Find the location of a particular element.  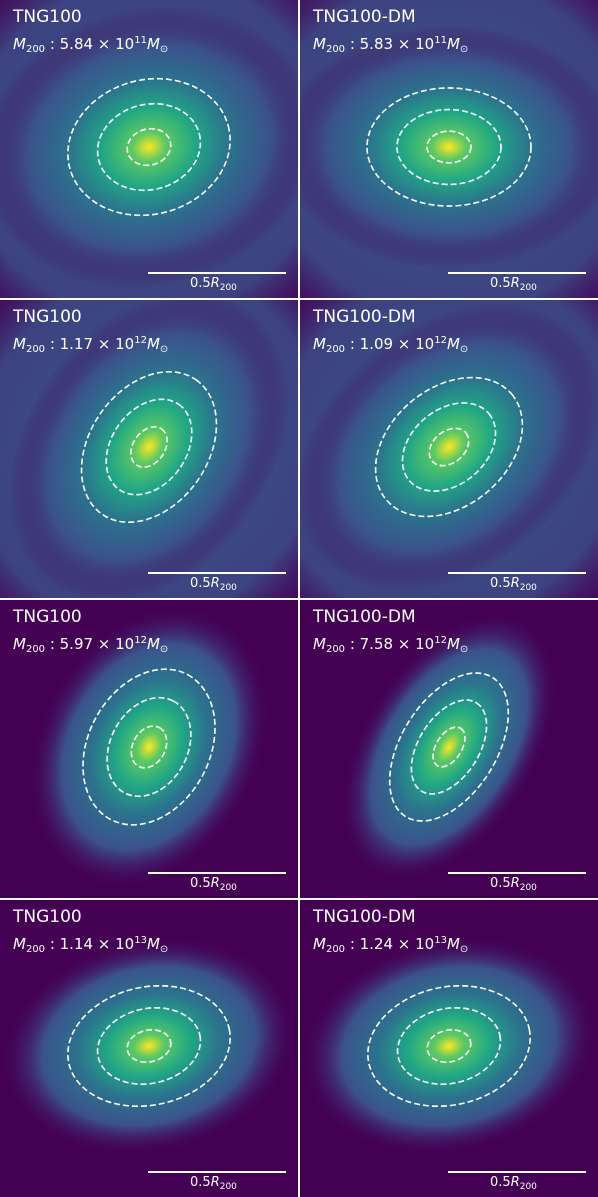

halo-panel: TNG100 M200 : 1.14 × 1013M⊙ 0.5R200 is located at coordinates (149, 1048).